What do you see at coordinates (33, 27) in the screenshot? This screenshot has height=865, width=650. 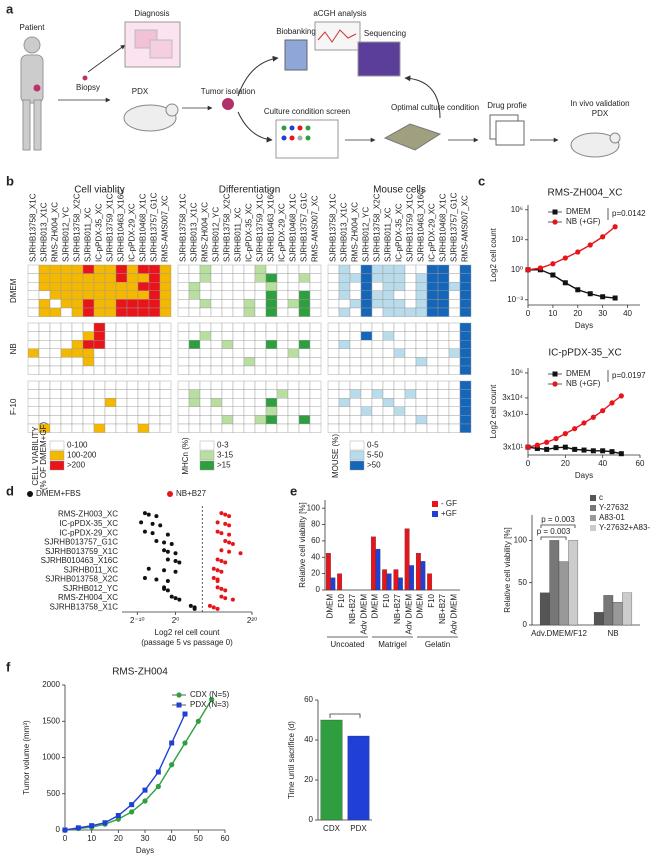 I see `diagram-label: Patient` at bounding box center [33, 27].